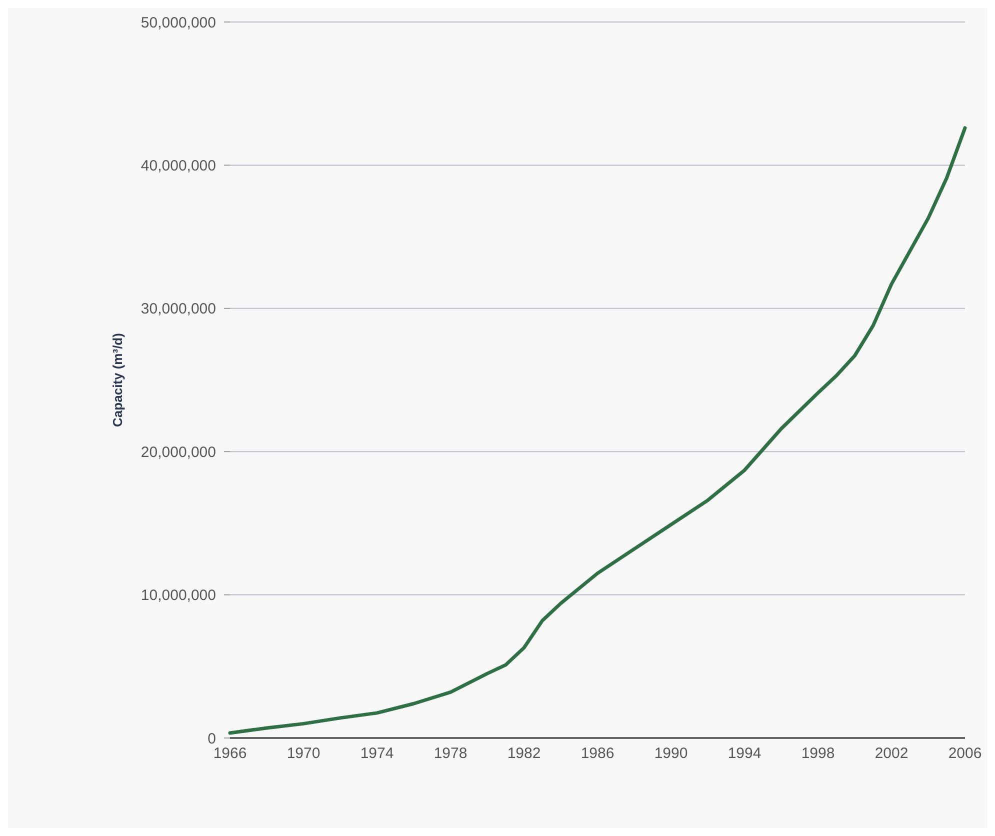 The width and height of the screenshot is (995, 836). Describe the element at coordinates (965, 753) in the screenshot. I see `x-tick-label: 2006` at that location.